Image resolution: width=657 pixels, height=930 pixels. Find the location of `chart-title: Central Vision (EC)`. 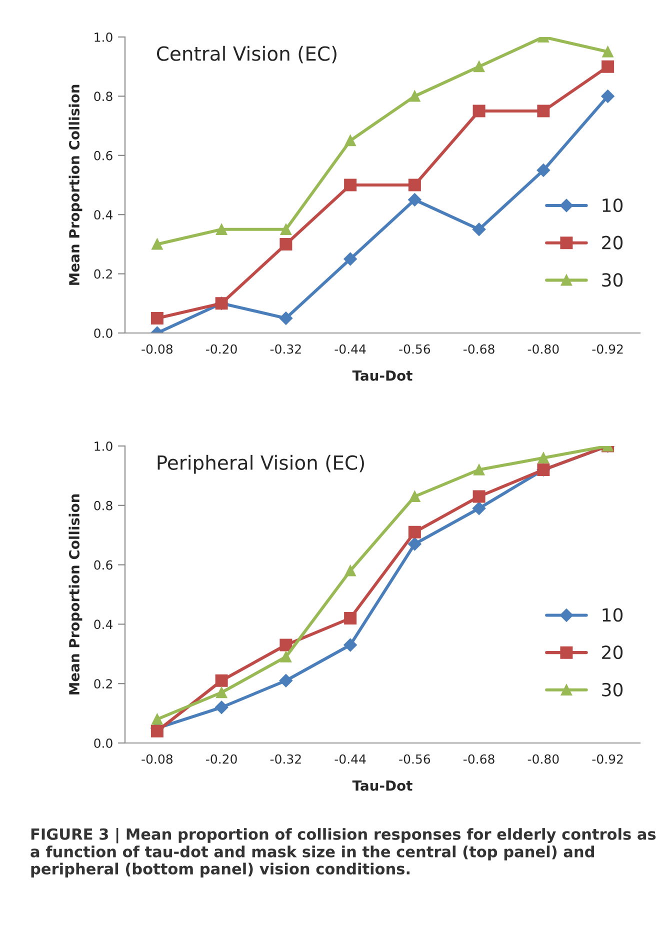

chart-title: Central Vision (EC) is located at coordinates (246, 55).